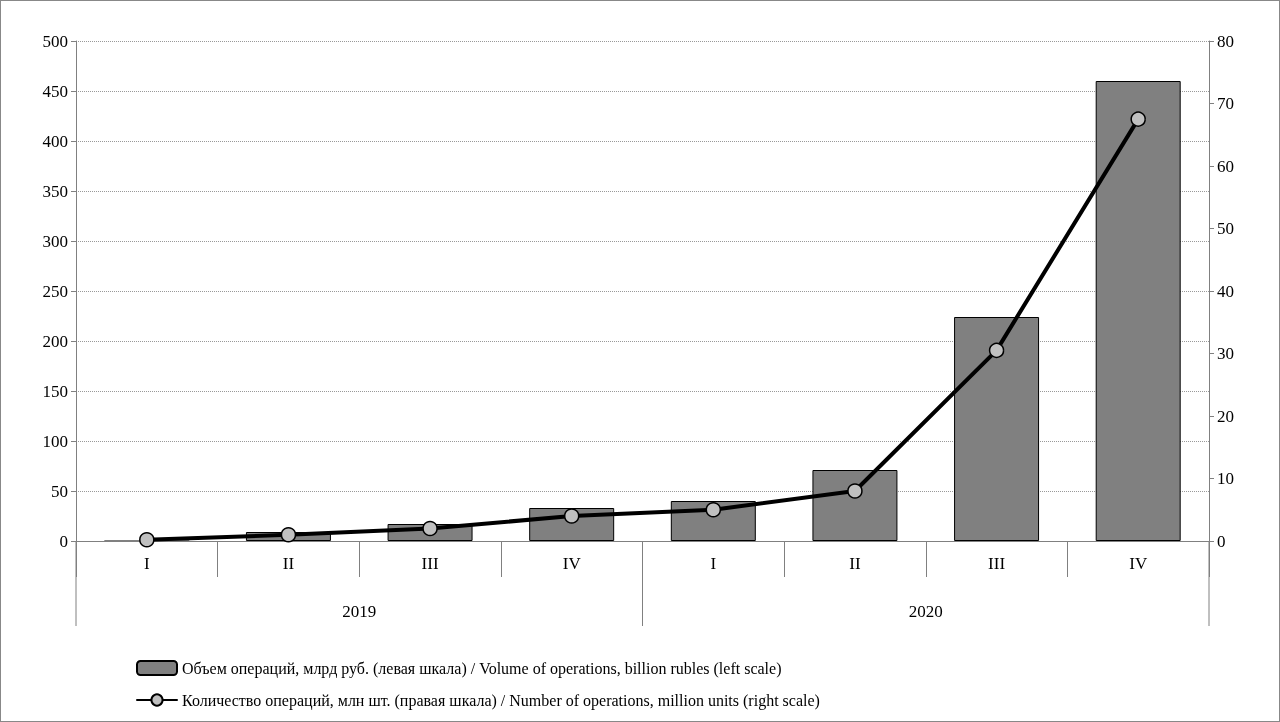 This screenshot has height=722, width=1280. Describe the element at coordinates (59, 491) in the screenshot. I see `y-tick-label: 50` at that location.